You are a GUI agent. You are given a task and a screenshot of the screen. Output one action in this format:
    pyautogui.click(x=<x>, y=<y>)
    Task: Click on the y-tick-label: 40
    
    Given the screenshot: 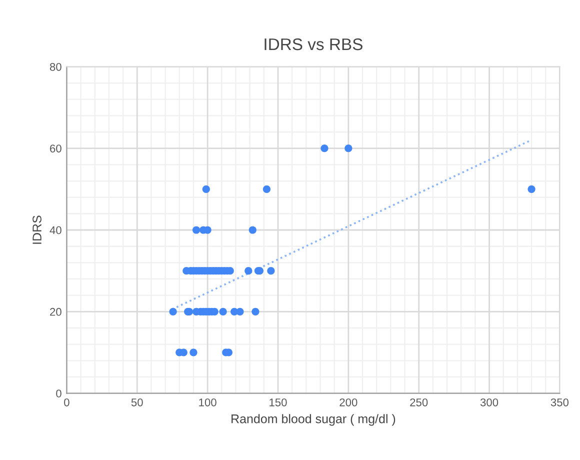 What is the action you would take?
    pyautogui.click(x=56, y=230)
    